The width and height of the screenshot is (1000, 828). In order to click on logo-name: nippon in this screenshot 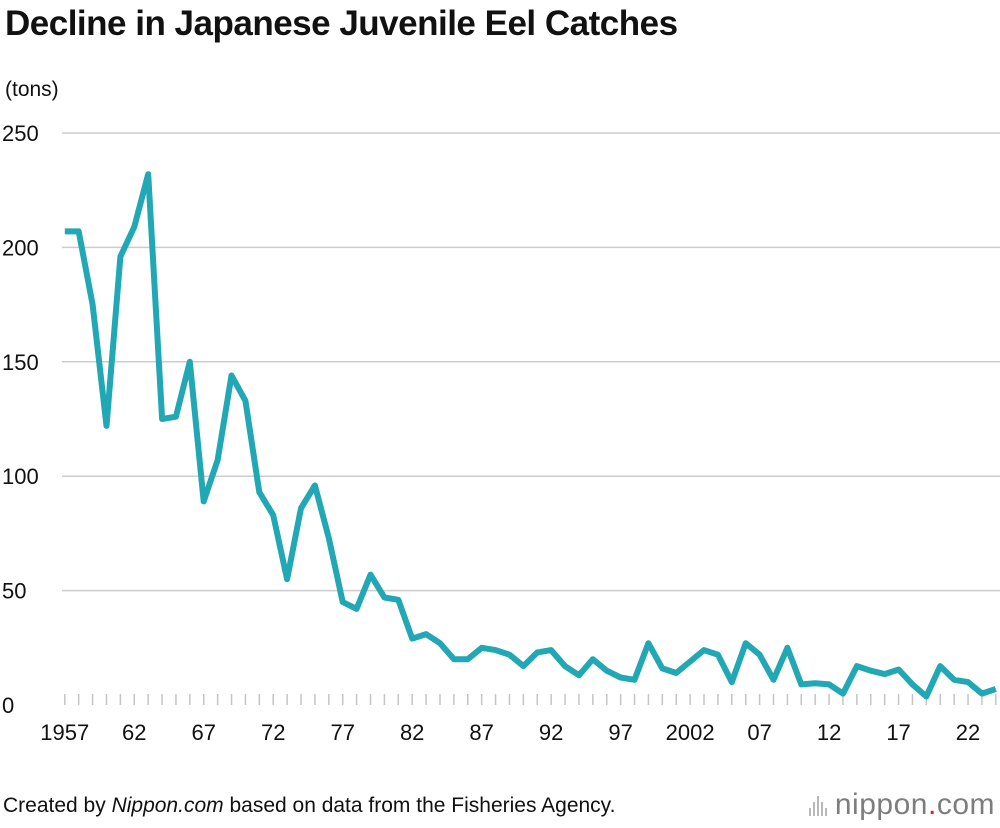, I will do `click(881, 804)`.